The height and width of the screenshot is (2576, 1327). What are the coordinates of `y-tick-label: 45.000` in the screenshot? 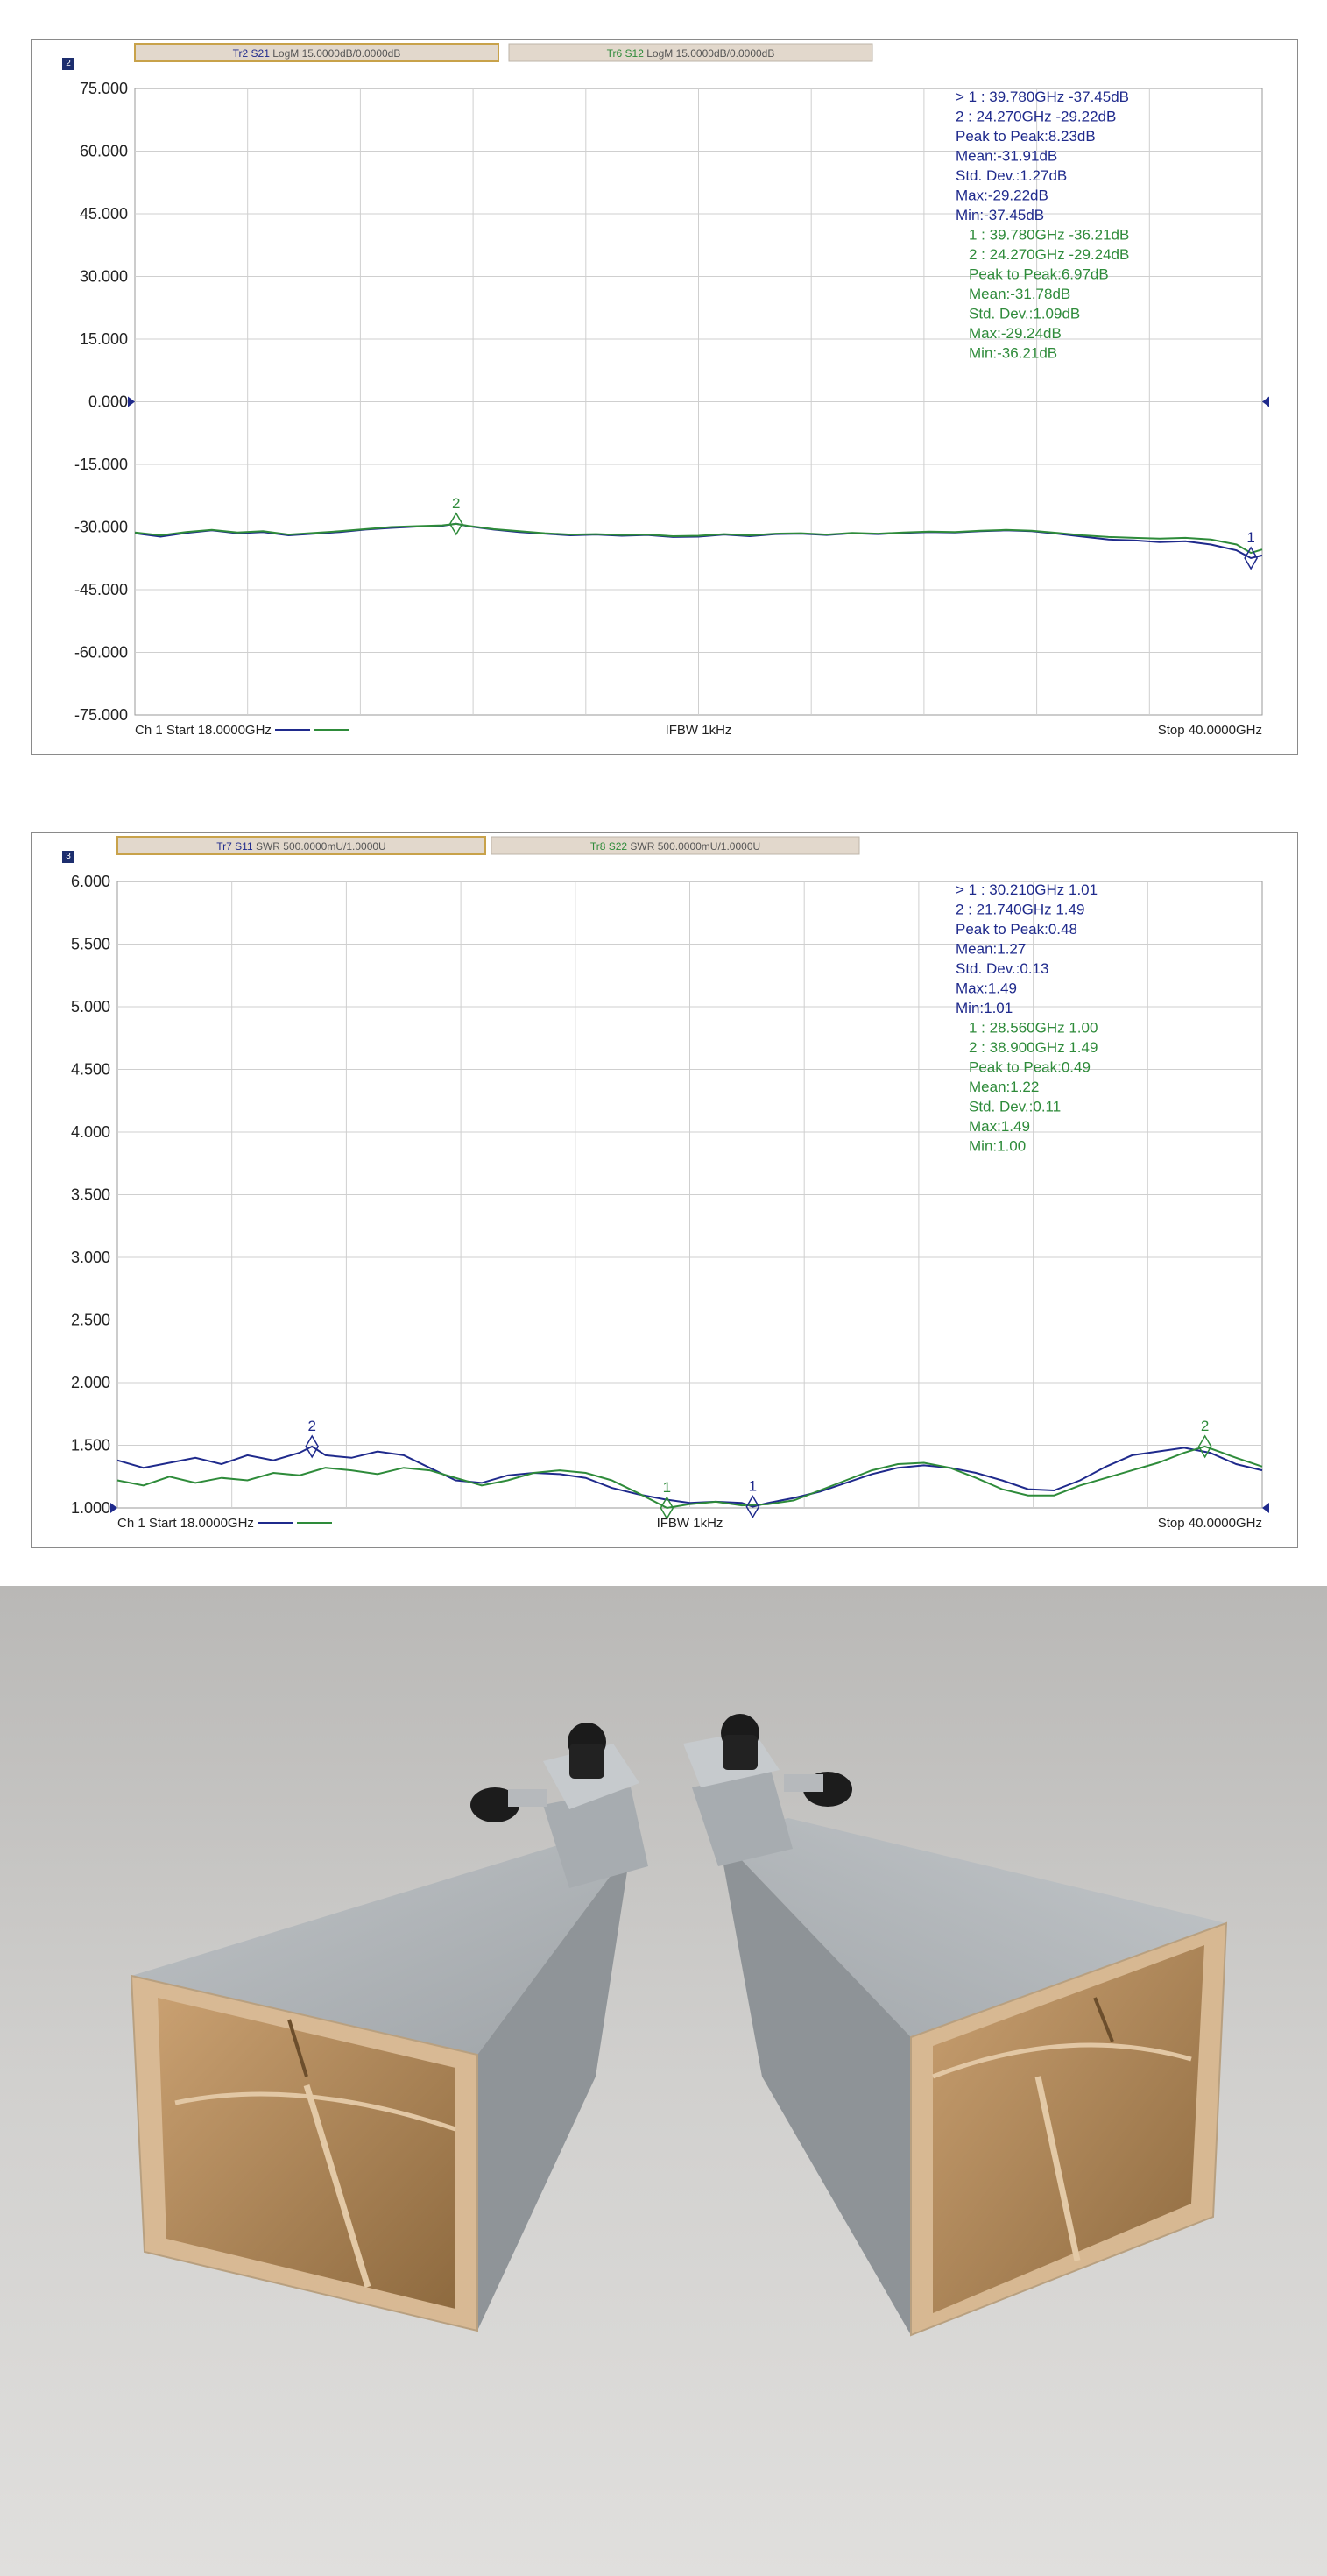 It's located at (104, 214).